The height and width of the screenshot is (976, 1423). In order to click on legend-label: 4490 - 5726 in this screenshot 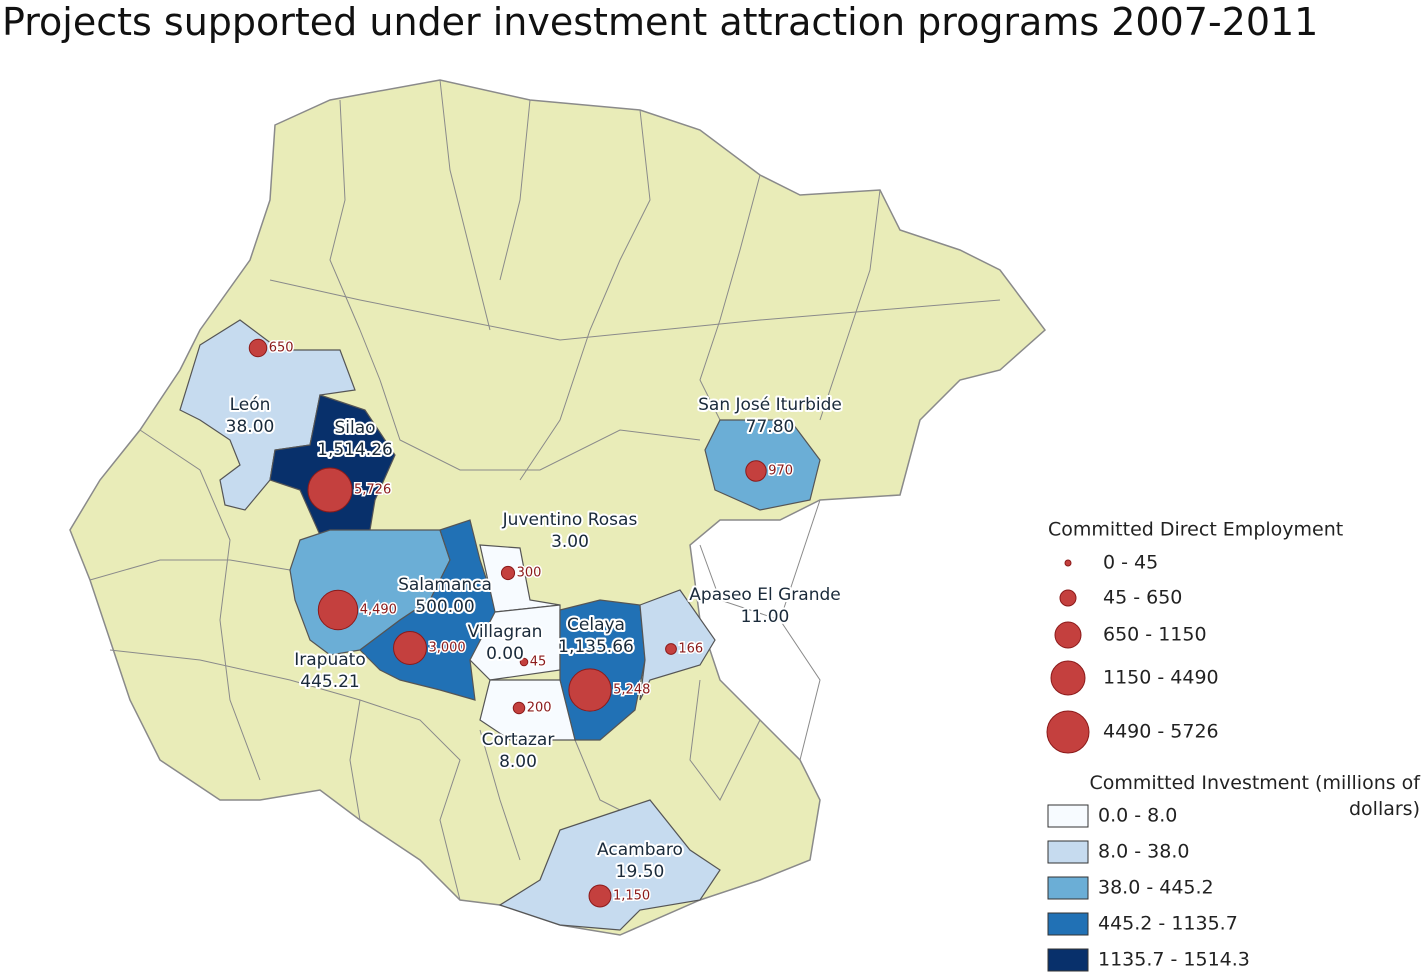, I will do `click(1161, 732)`.